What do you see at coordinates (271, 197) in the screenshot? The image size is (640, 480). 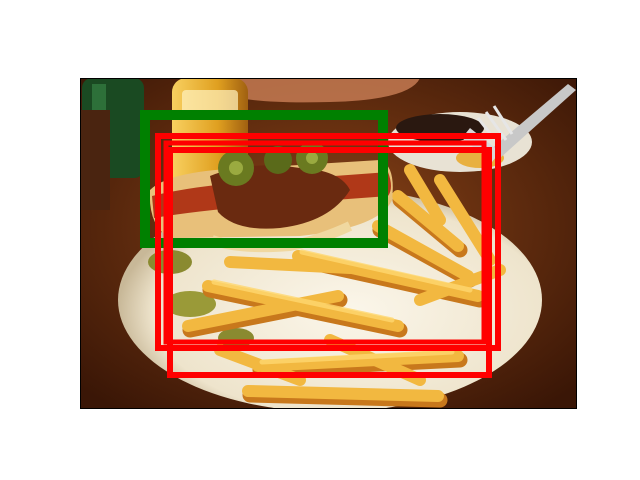 I see `hot-dog` at bounding box center [271, 197].